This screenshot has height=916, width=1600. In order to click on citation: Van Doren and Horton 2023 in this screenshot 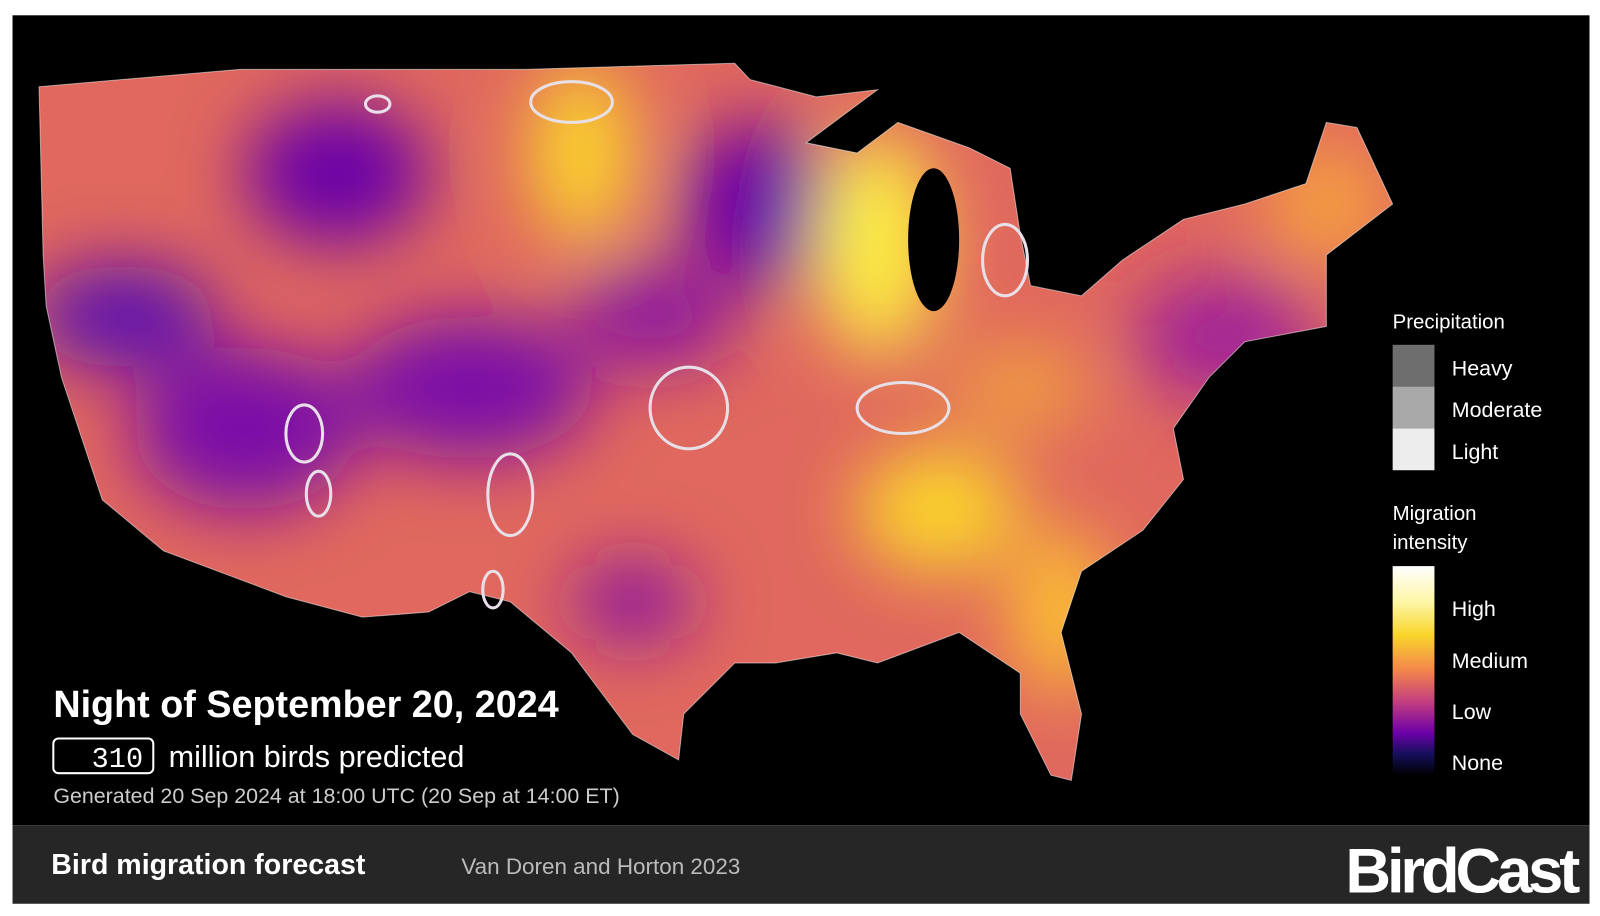, I will do `click(600, 866)`.